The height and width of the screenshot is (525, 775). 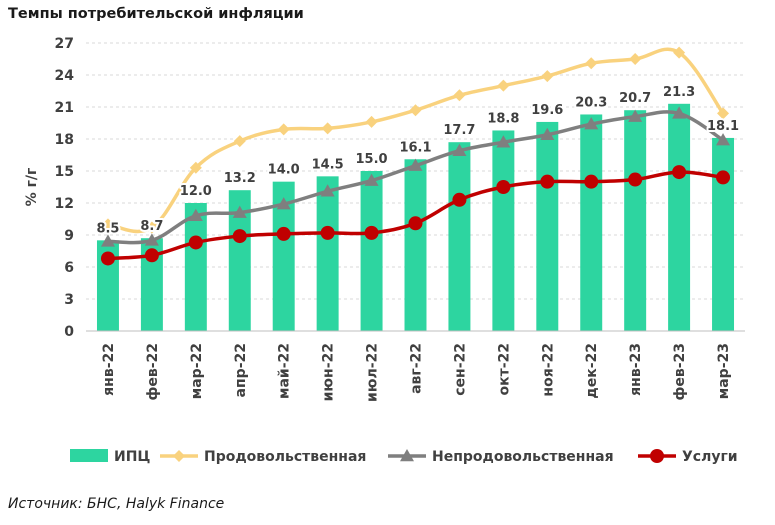 I want to click on marker-Услуги-сен-22, so click(x=459, y=199).